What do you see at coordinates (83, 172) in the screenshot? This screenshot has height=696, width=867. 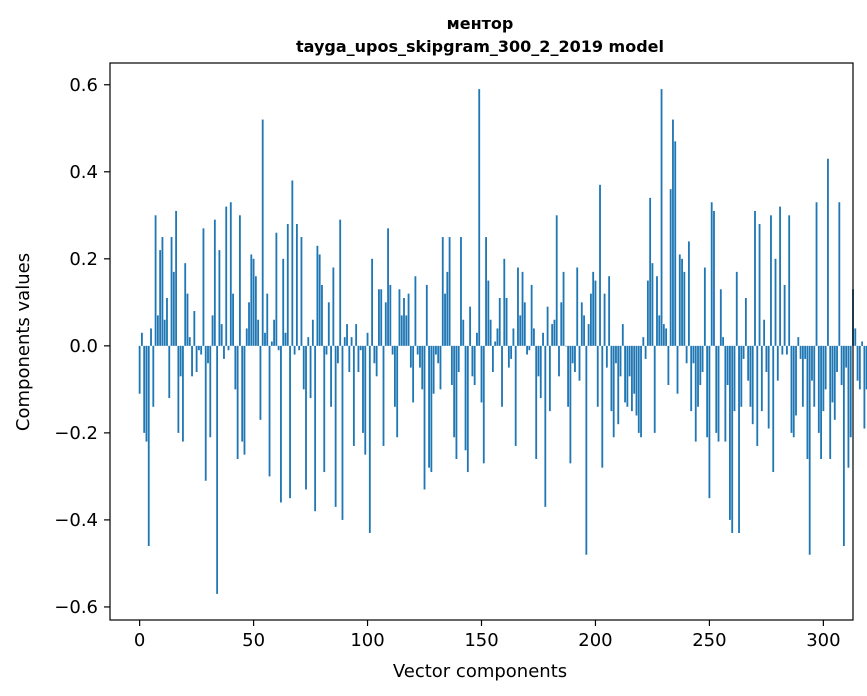 I see `y-tick-label: 0.4` at bounding box center [83, 172].